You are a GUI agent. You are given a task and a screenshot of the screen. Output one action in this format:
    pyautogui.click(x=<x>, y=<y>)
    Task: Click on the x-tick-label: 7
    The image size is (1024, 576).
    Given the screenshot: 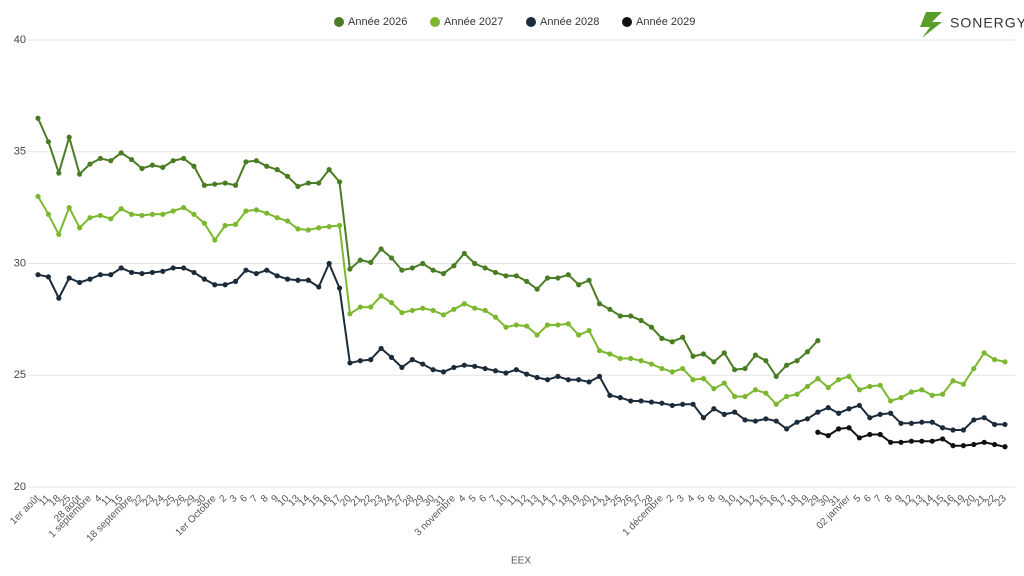 What is the action you would take?
    pyautogui.click(x=255, y=499)
    